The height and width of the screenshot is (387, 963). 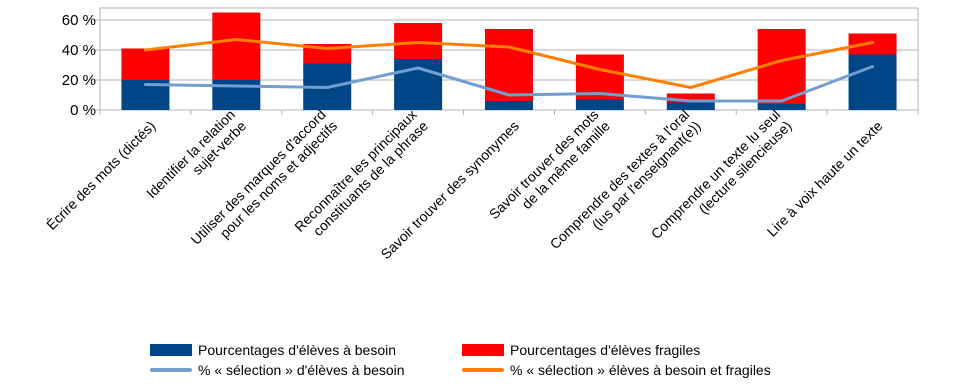 What do you see at coordinates (297, 350) in the screenshot?
I see `legend-label-besoin: Pourcentages d'élèves à besoin` at bounding box center [297, 350].